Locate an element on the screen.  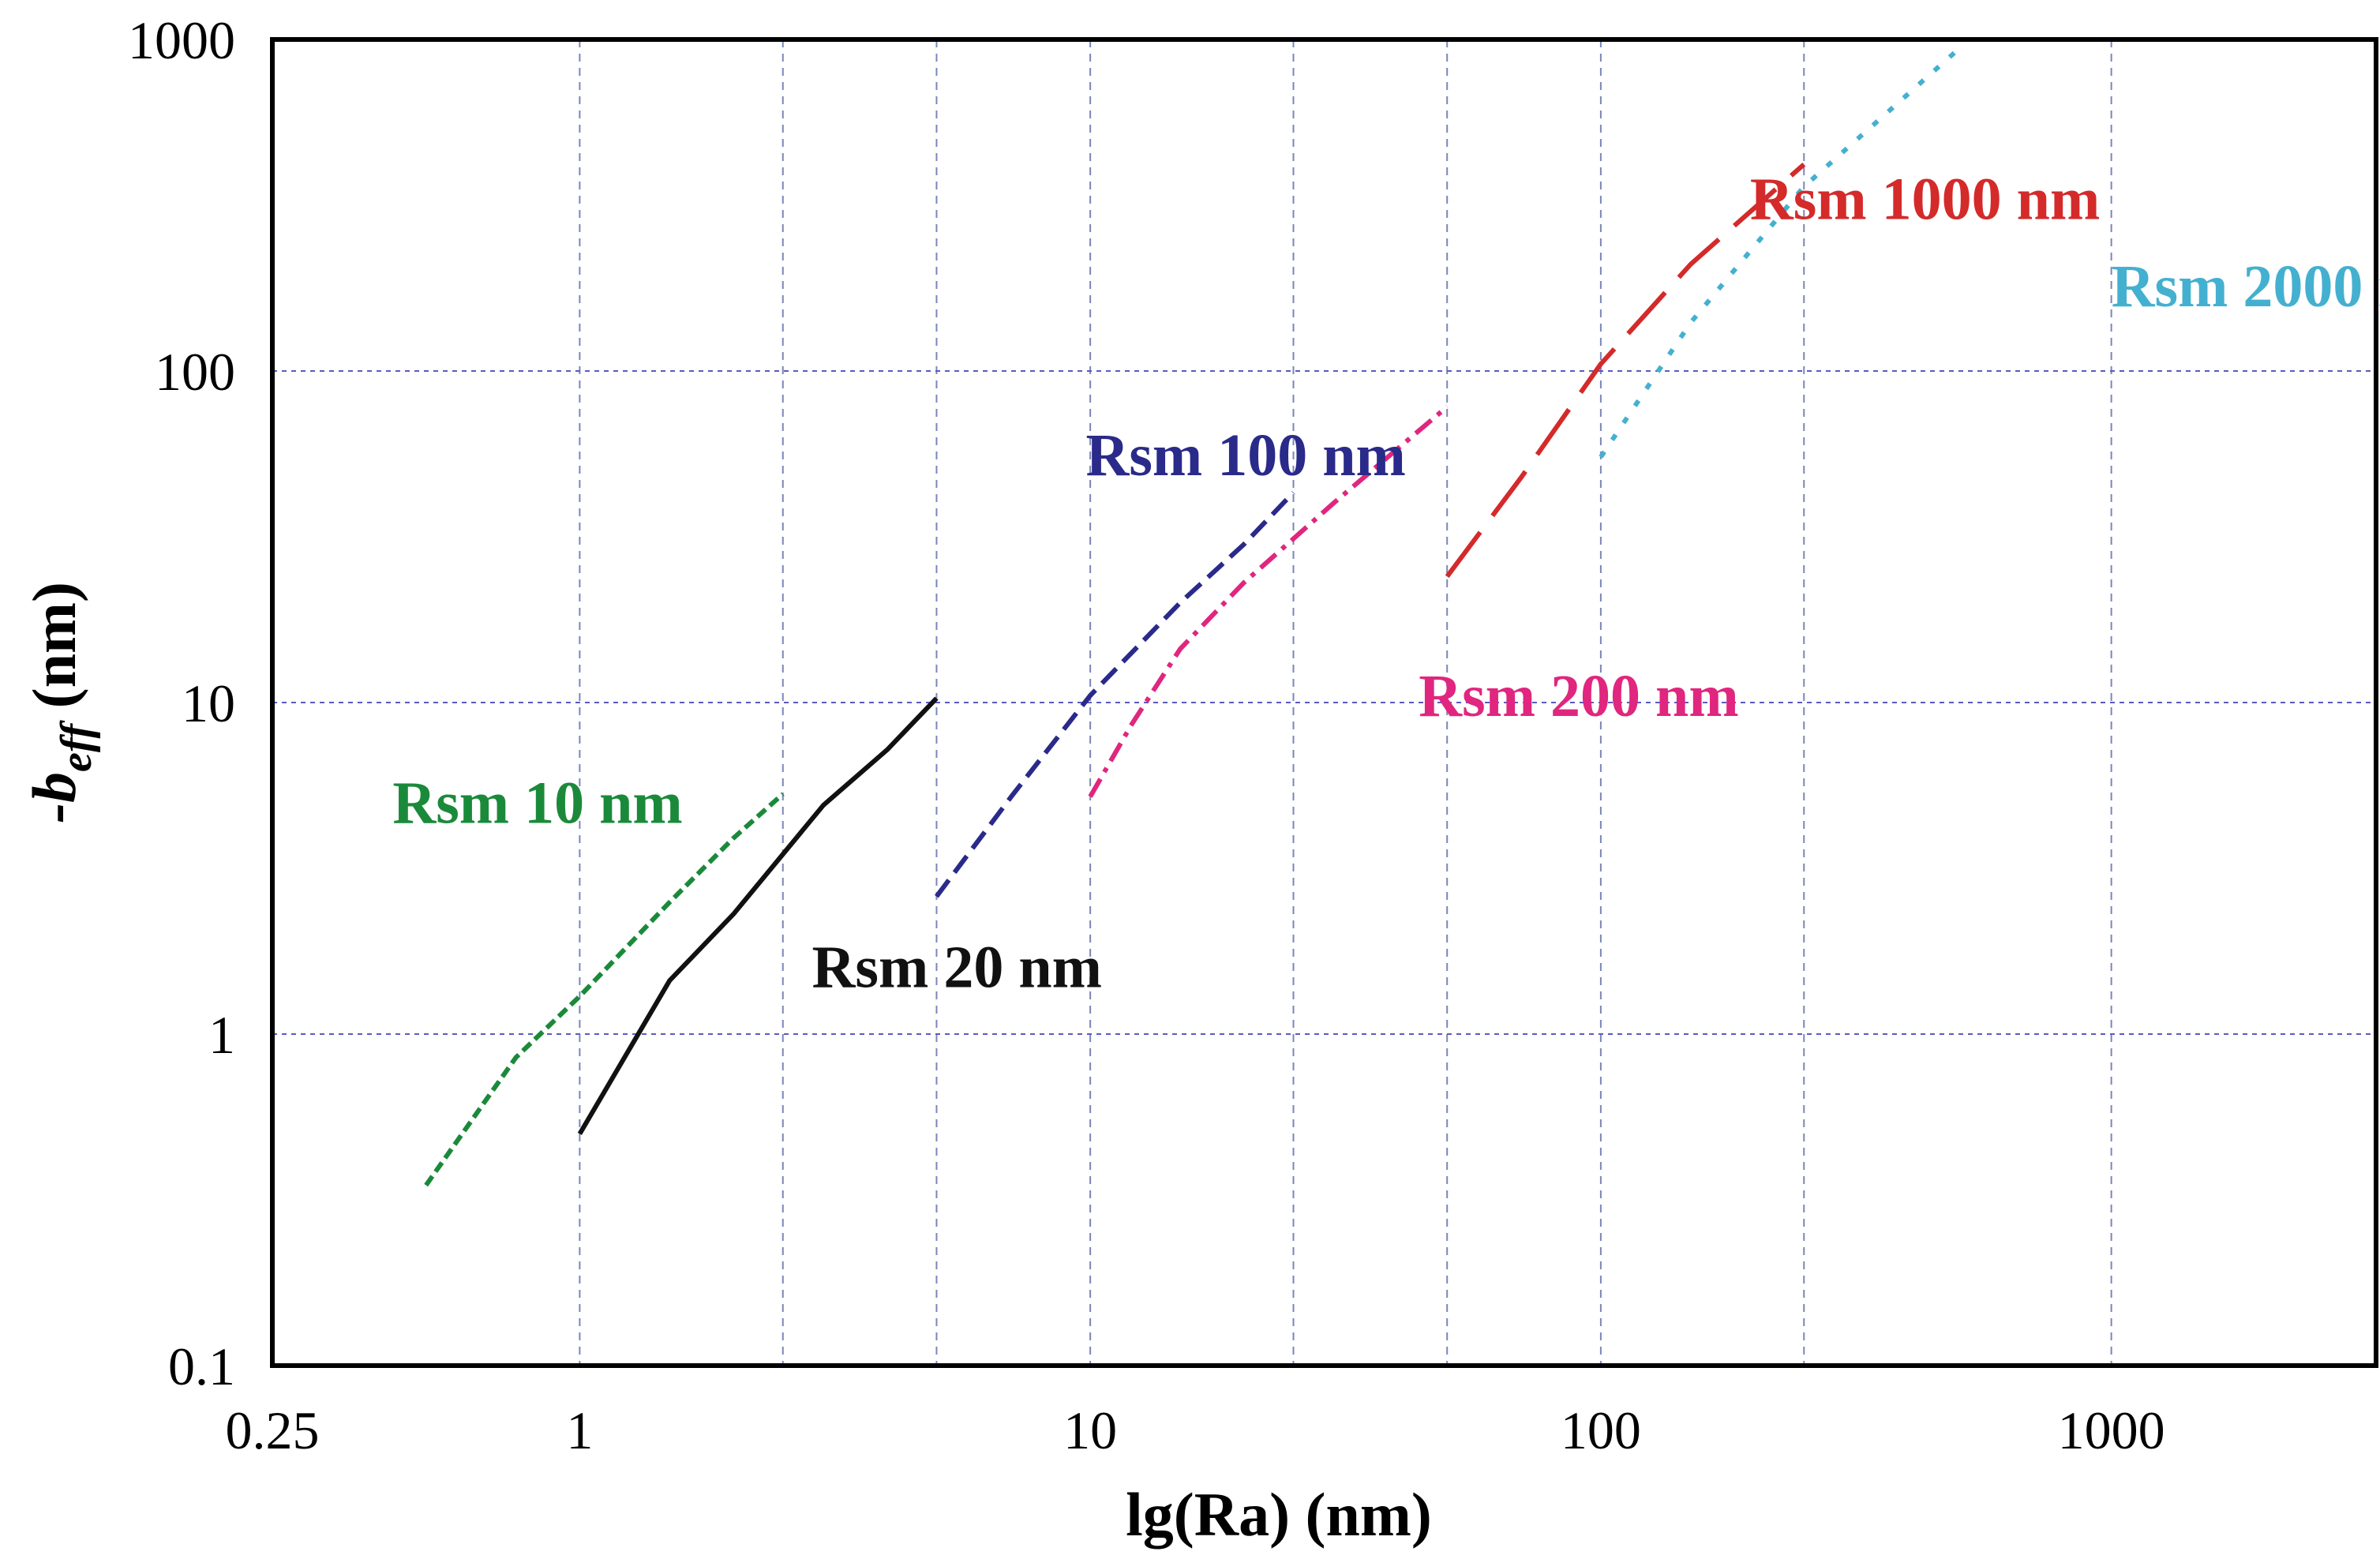
series-label: Rsm 10 nm is located at coordinates (537, 803).